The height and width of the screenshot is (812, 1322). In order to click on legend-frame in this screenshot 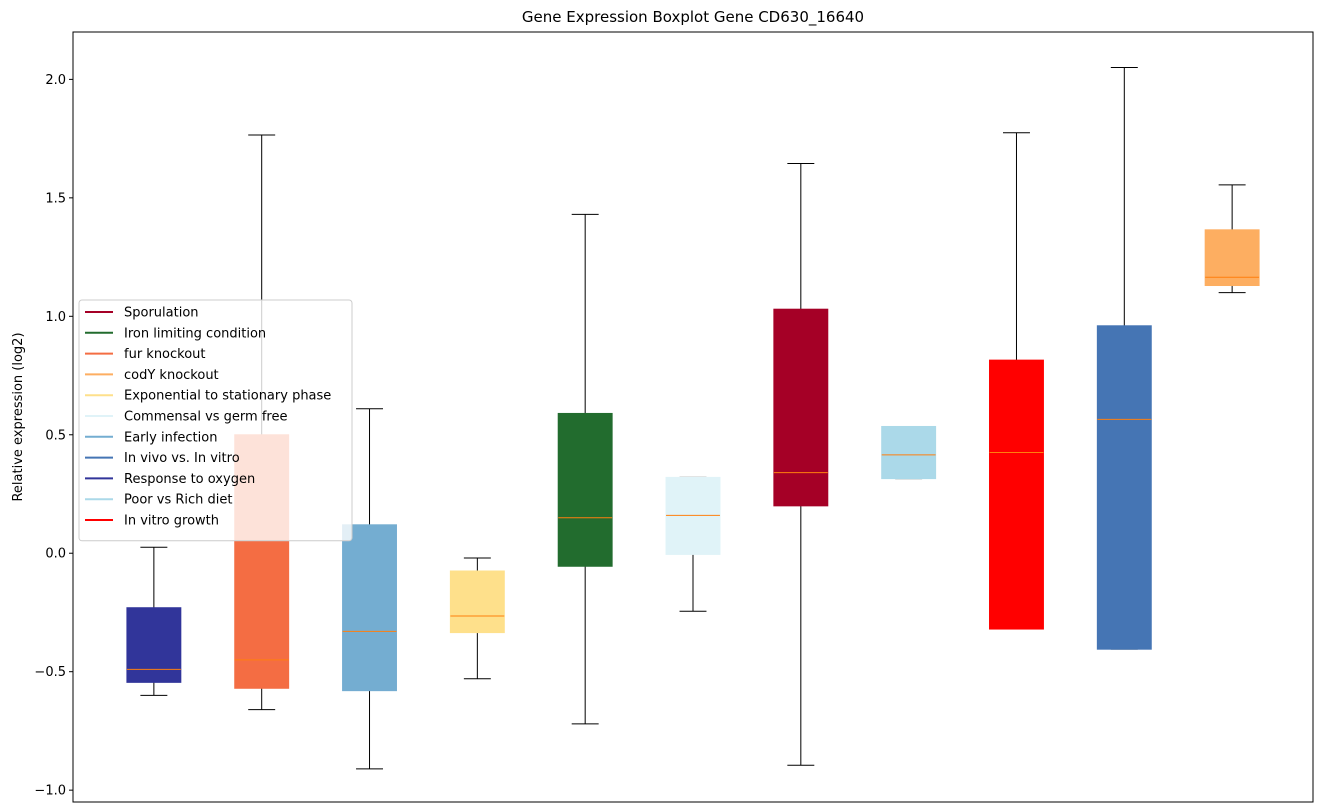, I will do `click(215, 420)`.